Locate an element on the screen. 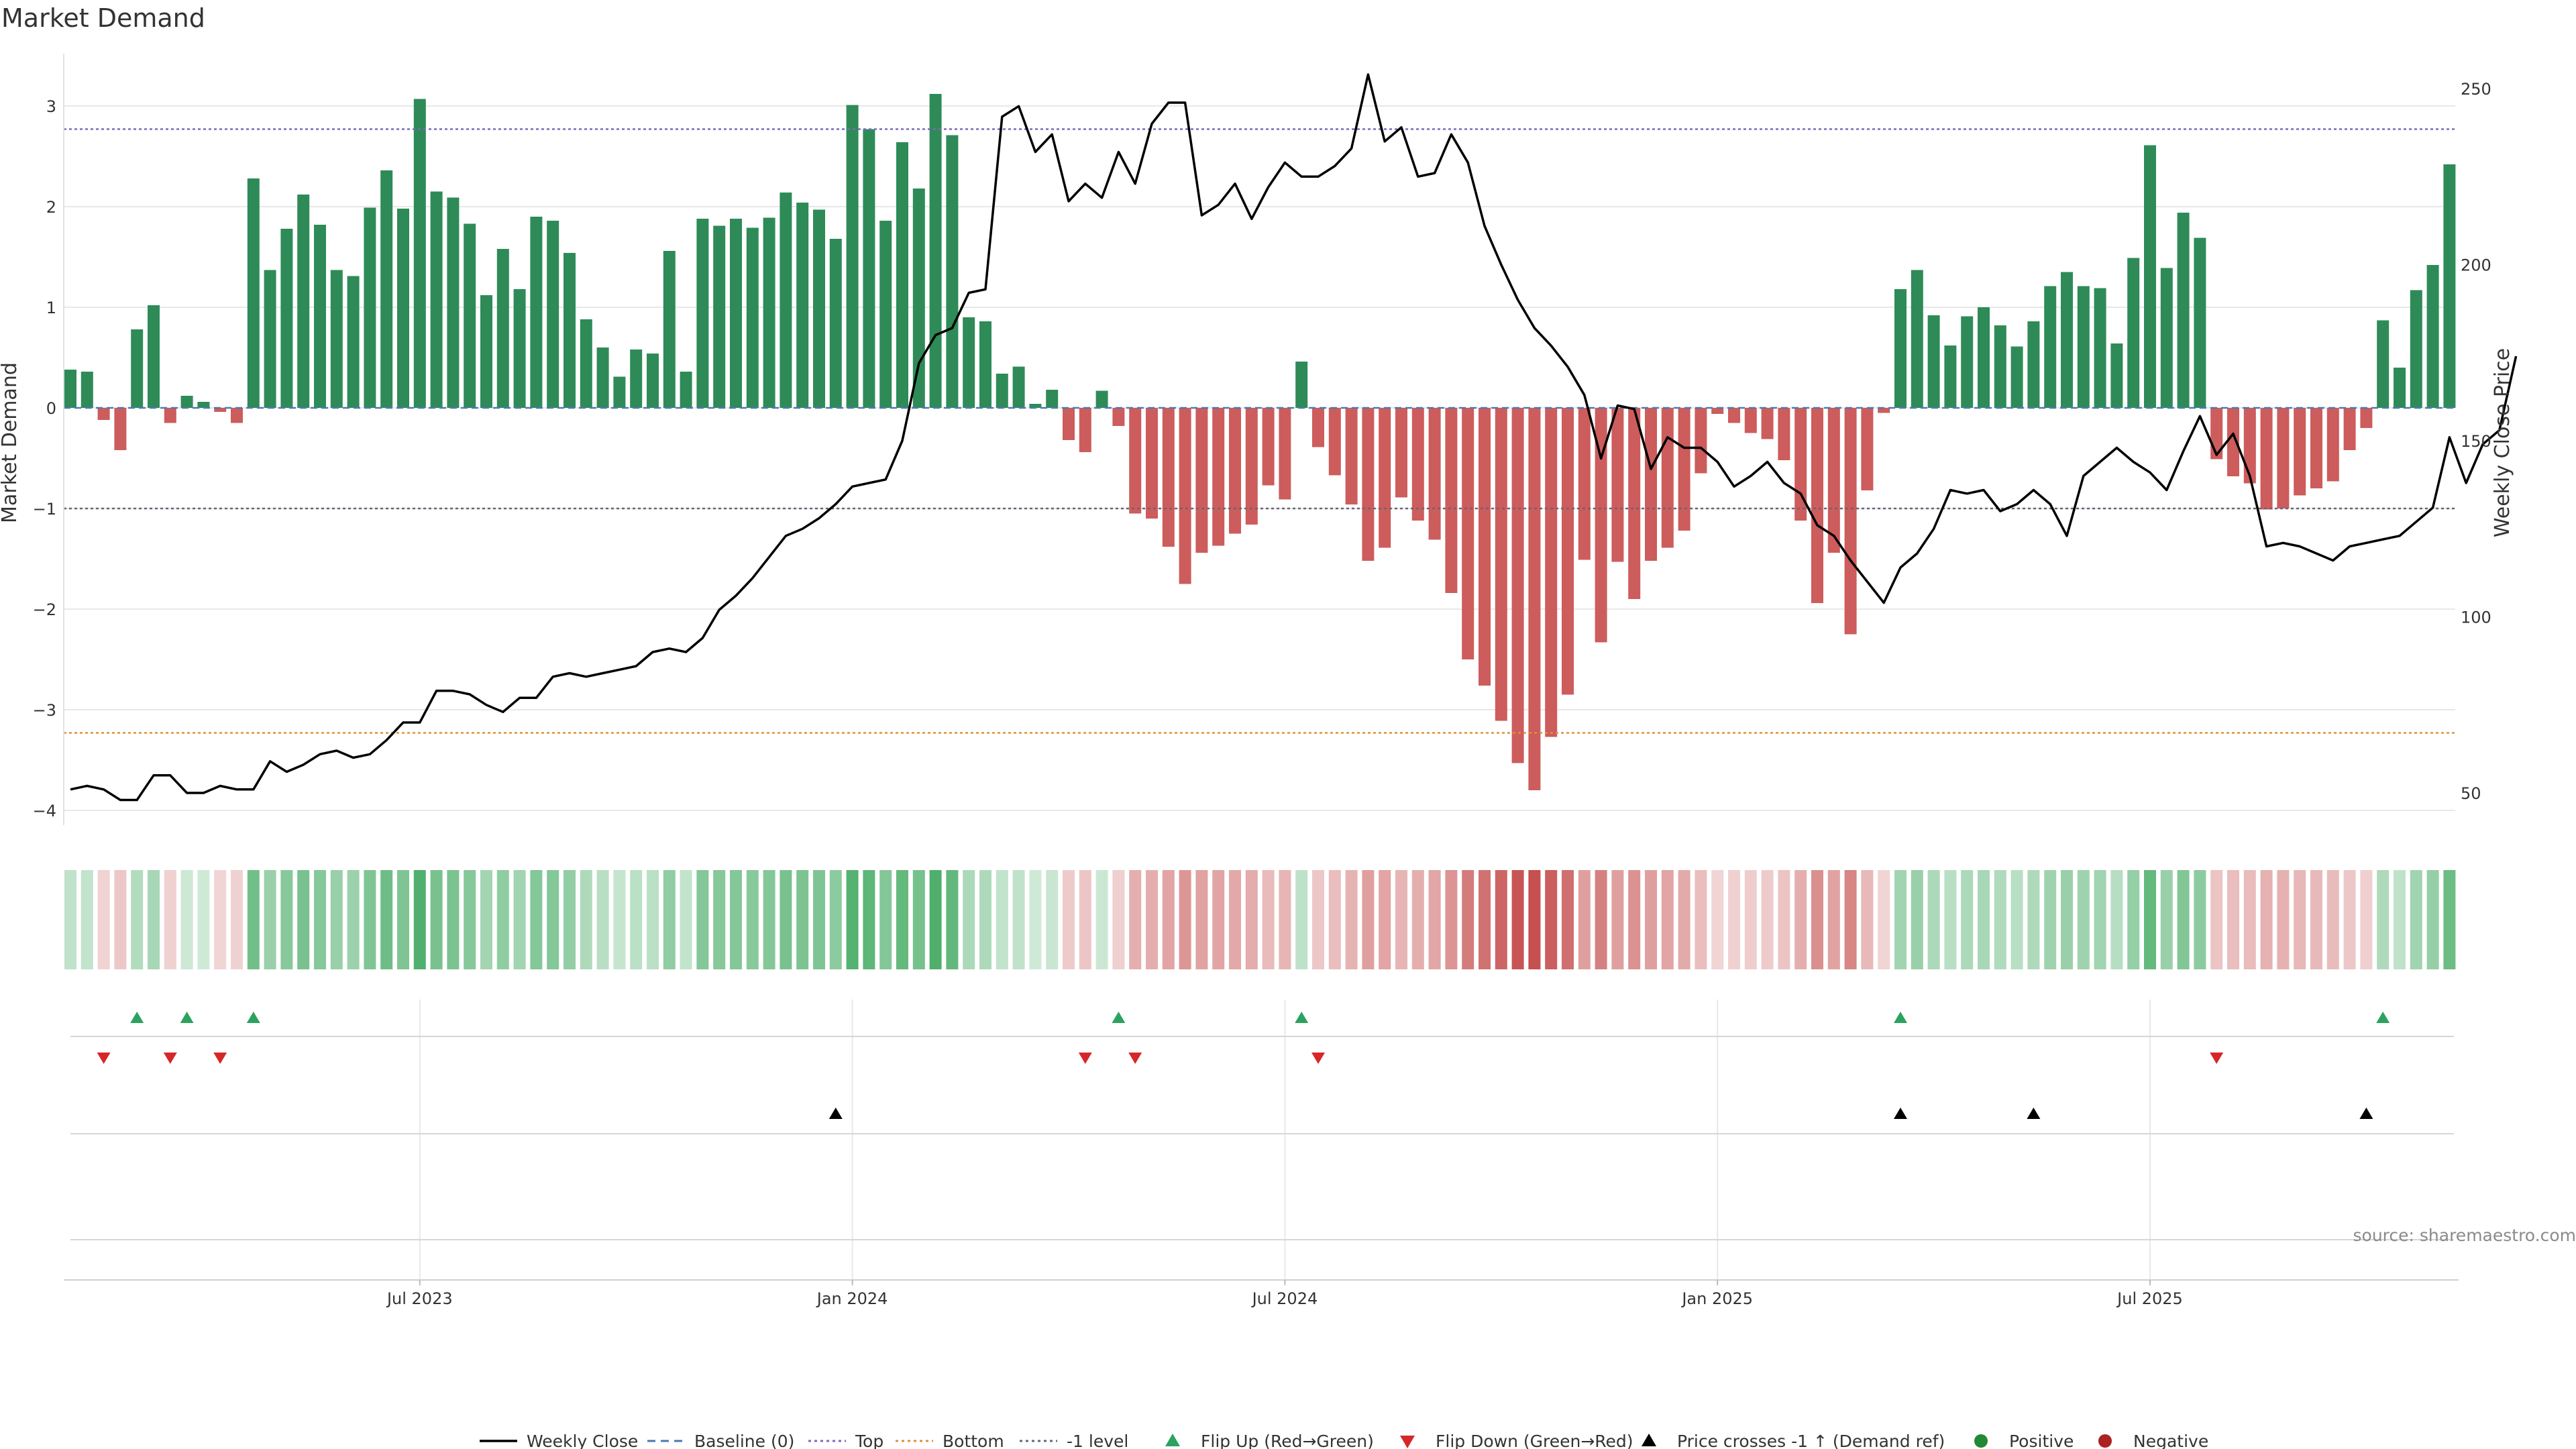  y-right-tick-label: 150 is located at coordinates (2476, 441).